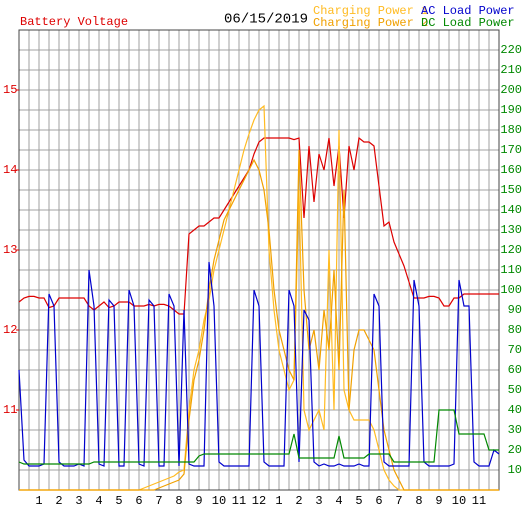  Describe the element at coordinates (511, 110) in the screenshot. I see `y2-tick-label: 190` at that location.